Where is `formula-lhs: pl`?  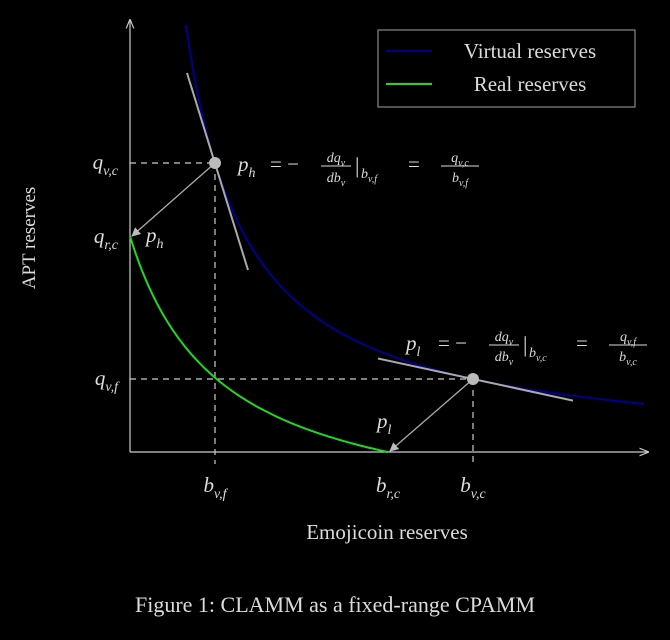
formula-lhs: pl is located at coordinates (412, 345).